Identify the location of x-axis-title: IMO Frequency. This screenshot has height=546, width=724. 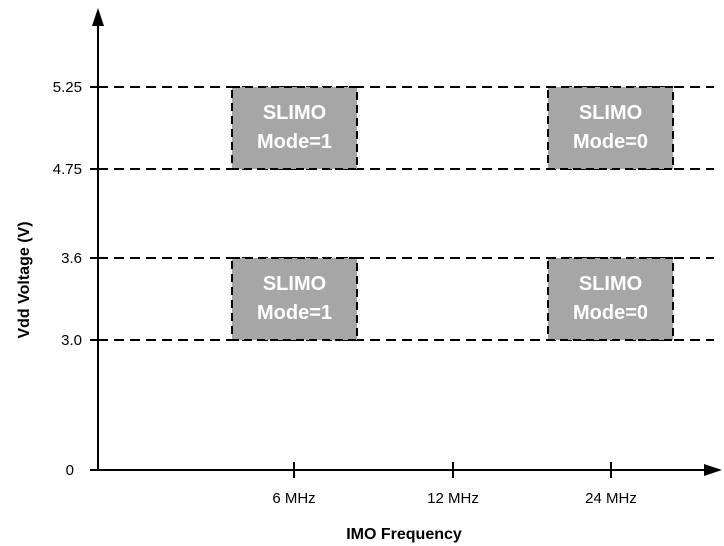
(404, 534).